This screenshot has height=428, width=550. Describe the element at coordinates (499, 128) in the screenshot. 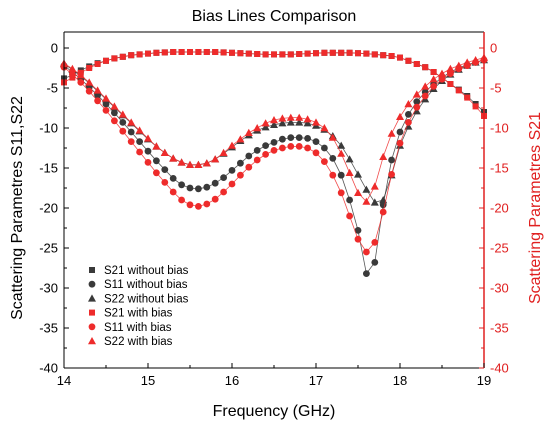

I see `y-tick-label-right: -10` at that location.